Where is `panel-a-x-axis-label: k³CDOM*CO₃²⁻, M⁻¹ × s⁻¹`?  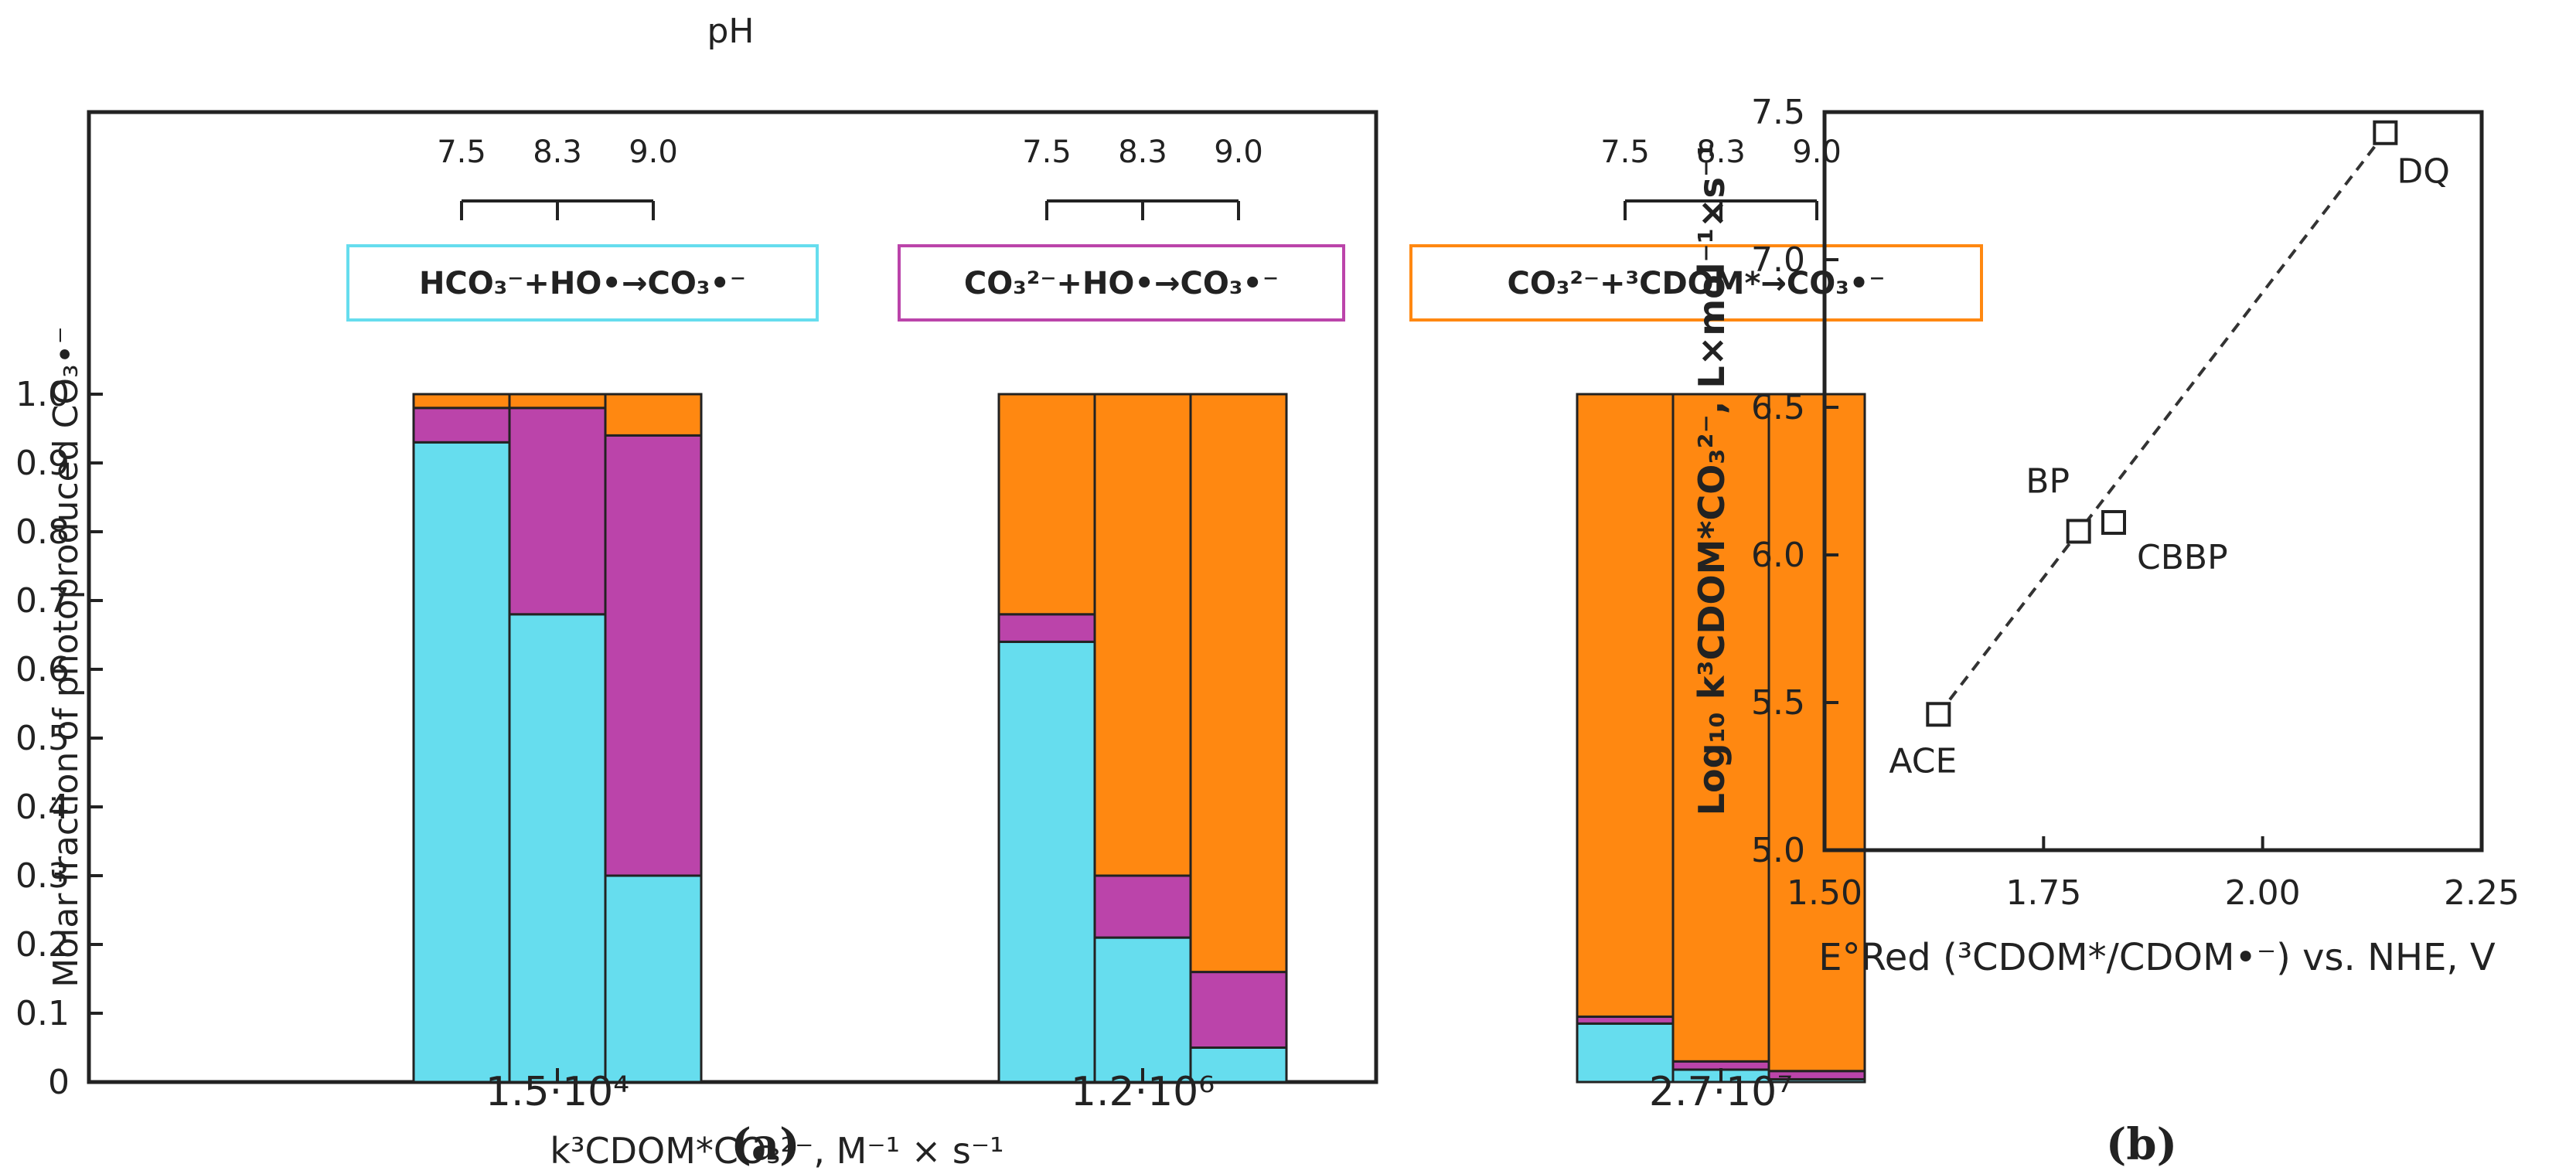
panel-a-x-axis-label: k³CDOM*CO₃²⁻, M⁻¹ × s⁻¹ is located at coordinates (776, 1151).